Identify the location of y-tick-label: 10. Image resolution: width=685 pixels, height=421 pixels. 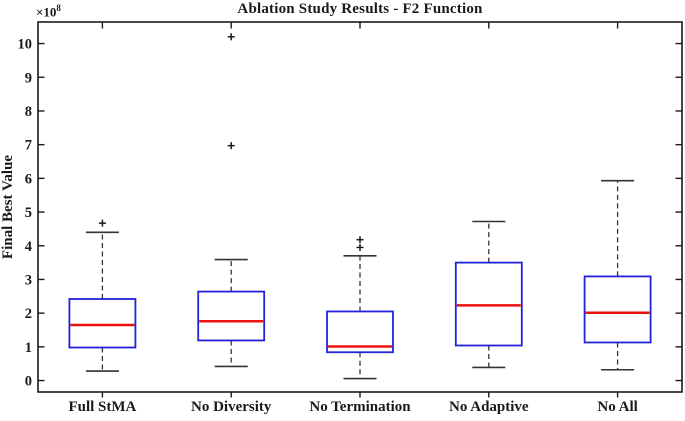
(25, 45).